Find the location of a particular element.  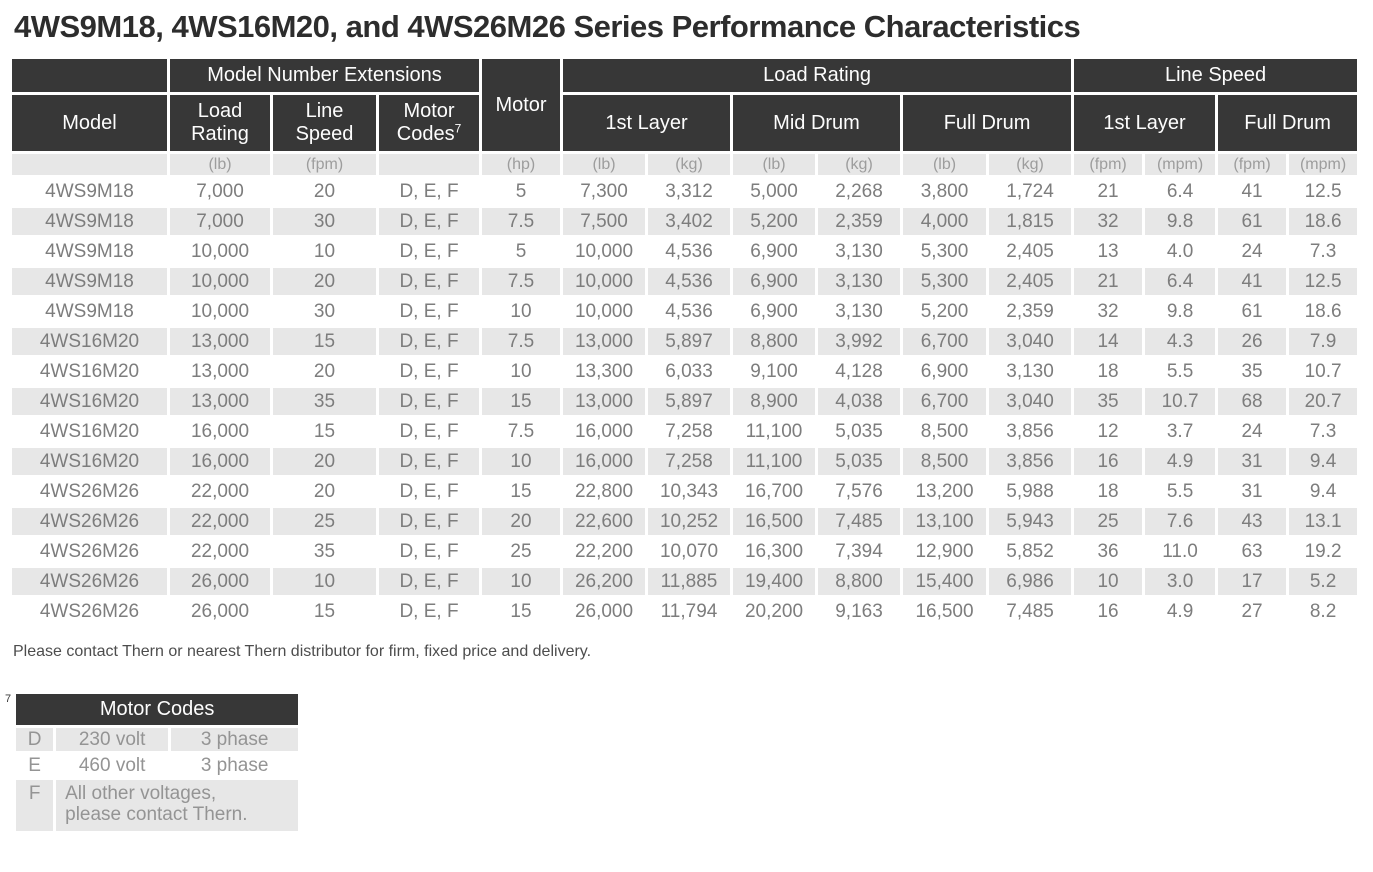

cell-load-1st-layer-lb: 10,000 is located at coordinates (604, 251).